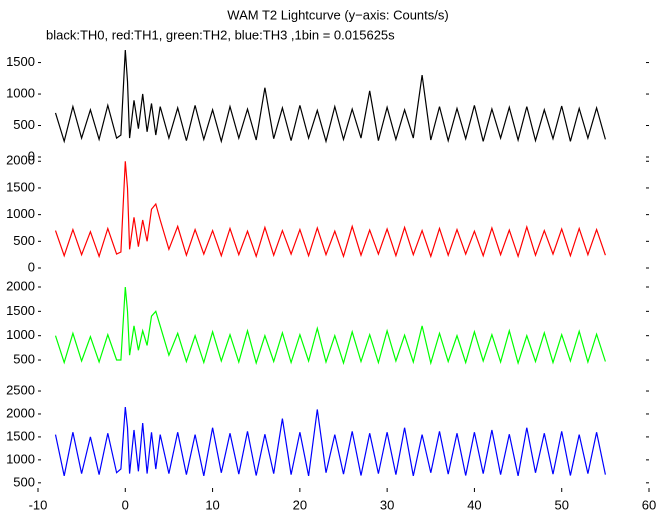  What do you see at coordinates (387, 504) in the screenshot?
I see `x-tick-label: 30` at bounding box center [387, 504].